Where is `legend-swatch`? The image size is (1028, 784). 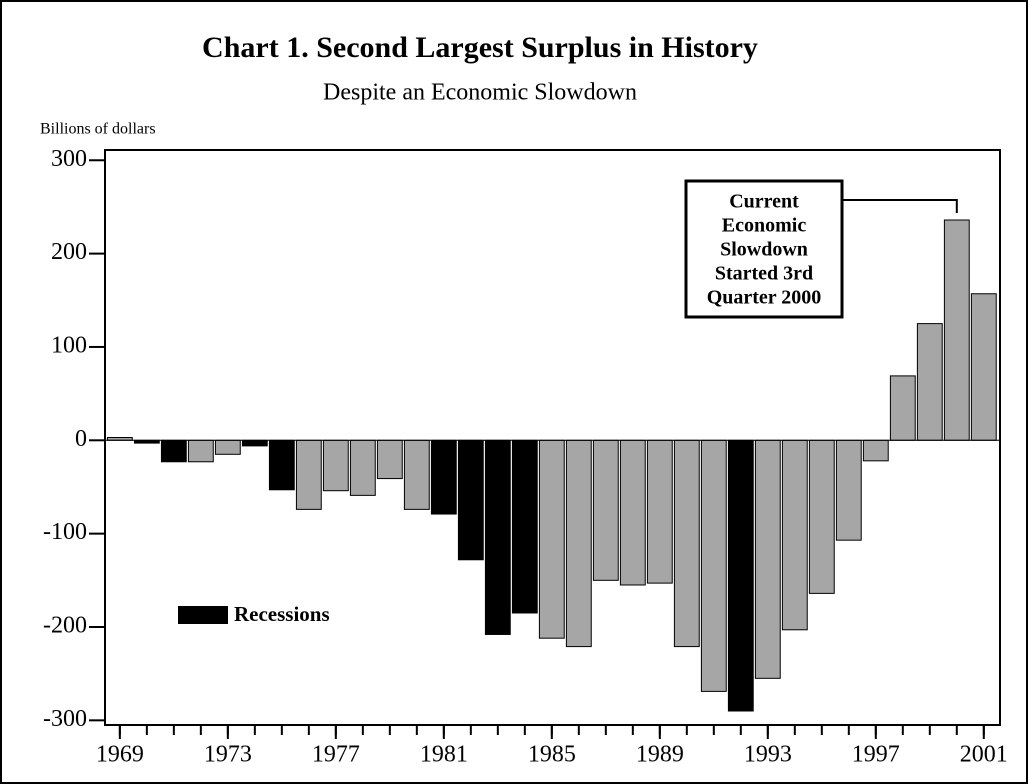
legend-swatch is located at coordinates (203, 615).